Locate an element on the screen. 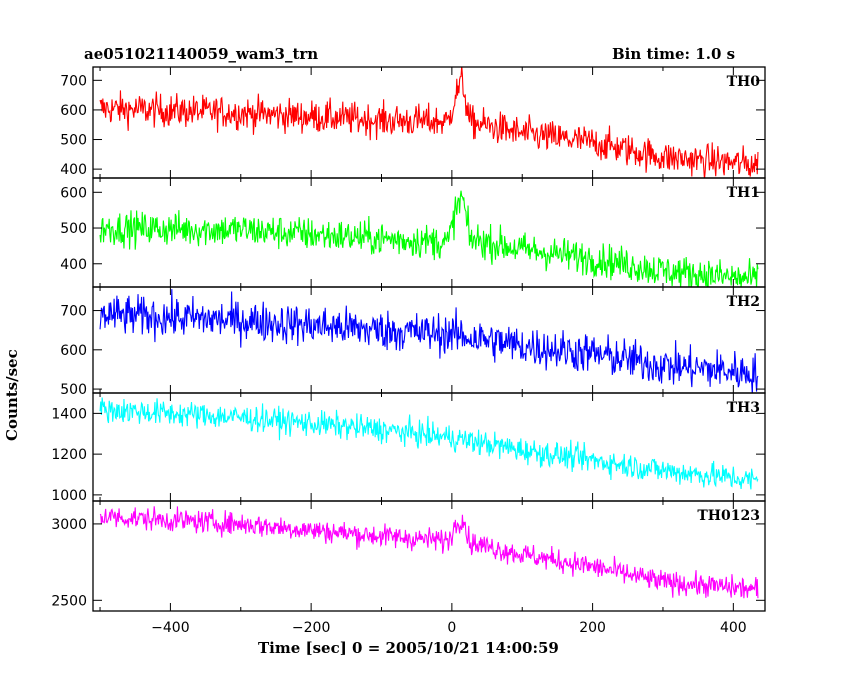  x-tick-label: −400 is located at coordinates (170, 628).